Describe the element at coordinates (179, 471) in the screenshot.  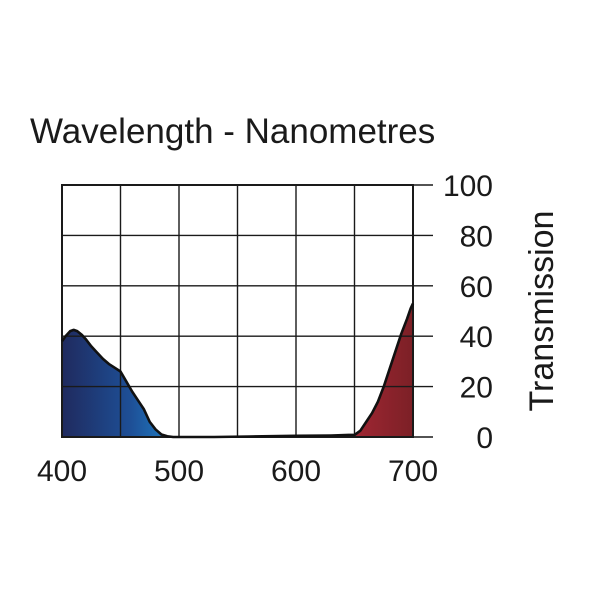
I see `x-tick-label: 500` at that location.